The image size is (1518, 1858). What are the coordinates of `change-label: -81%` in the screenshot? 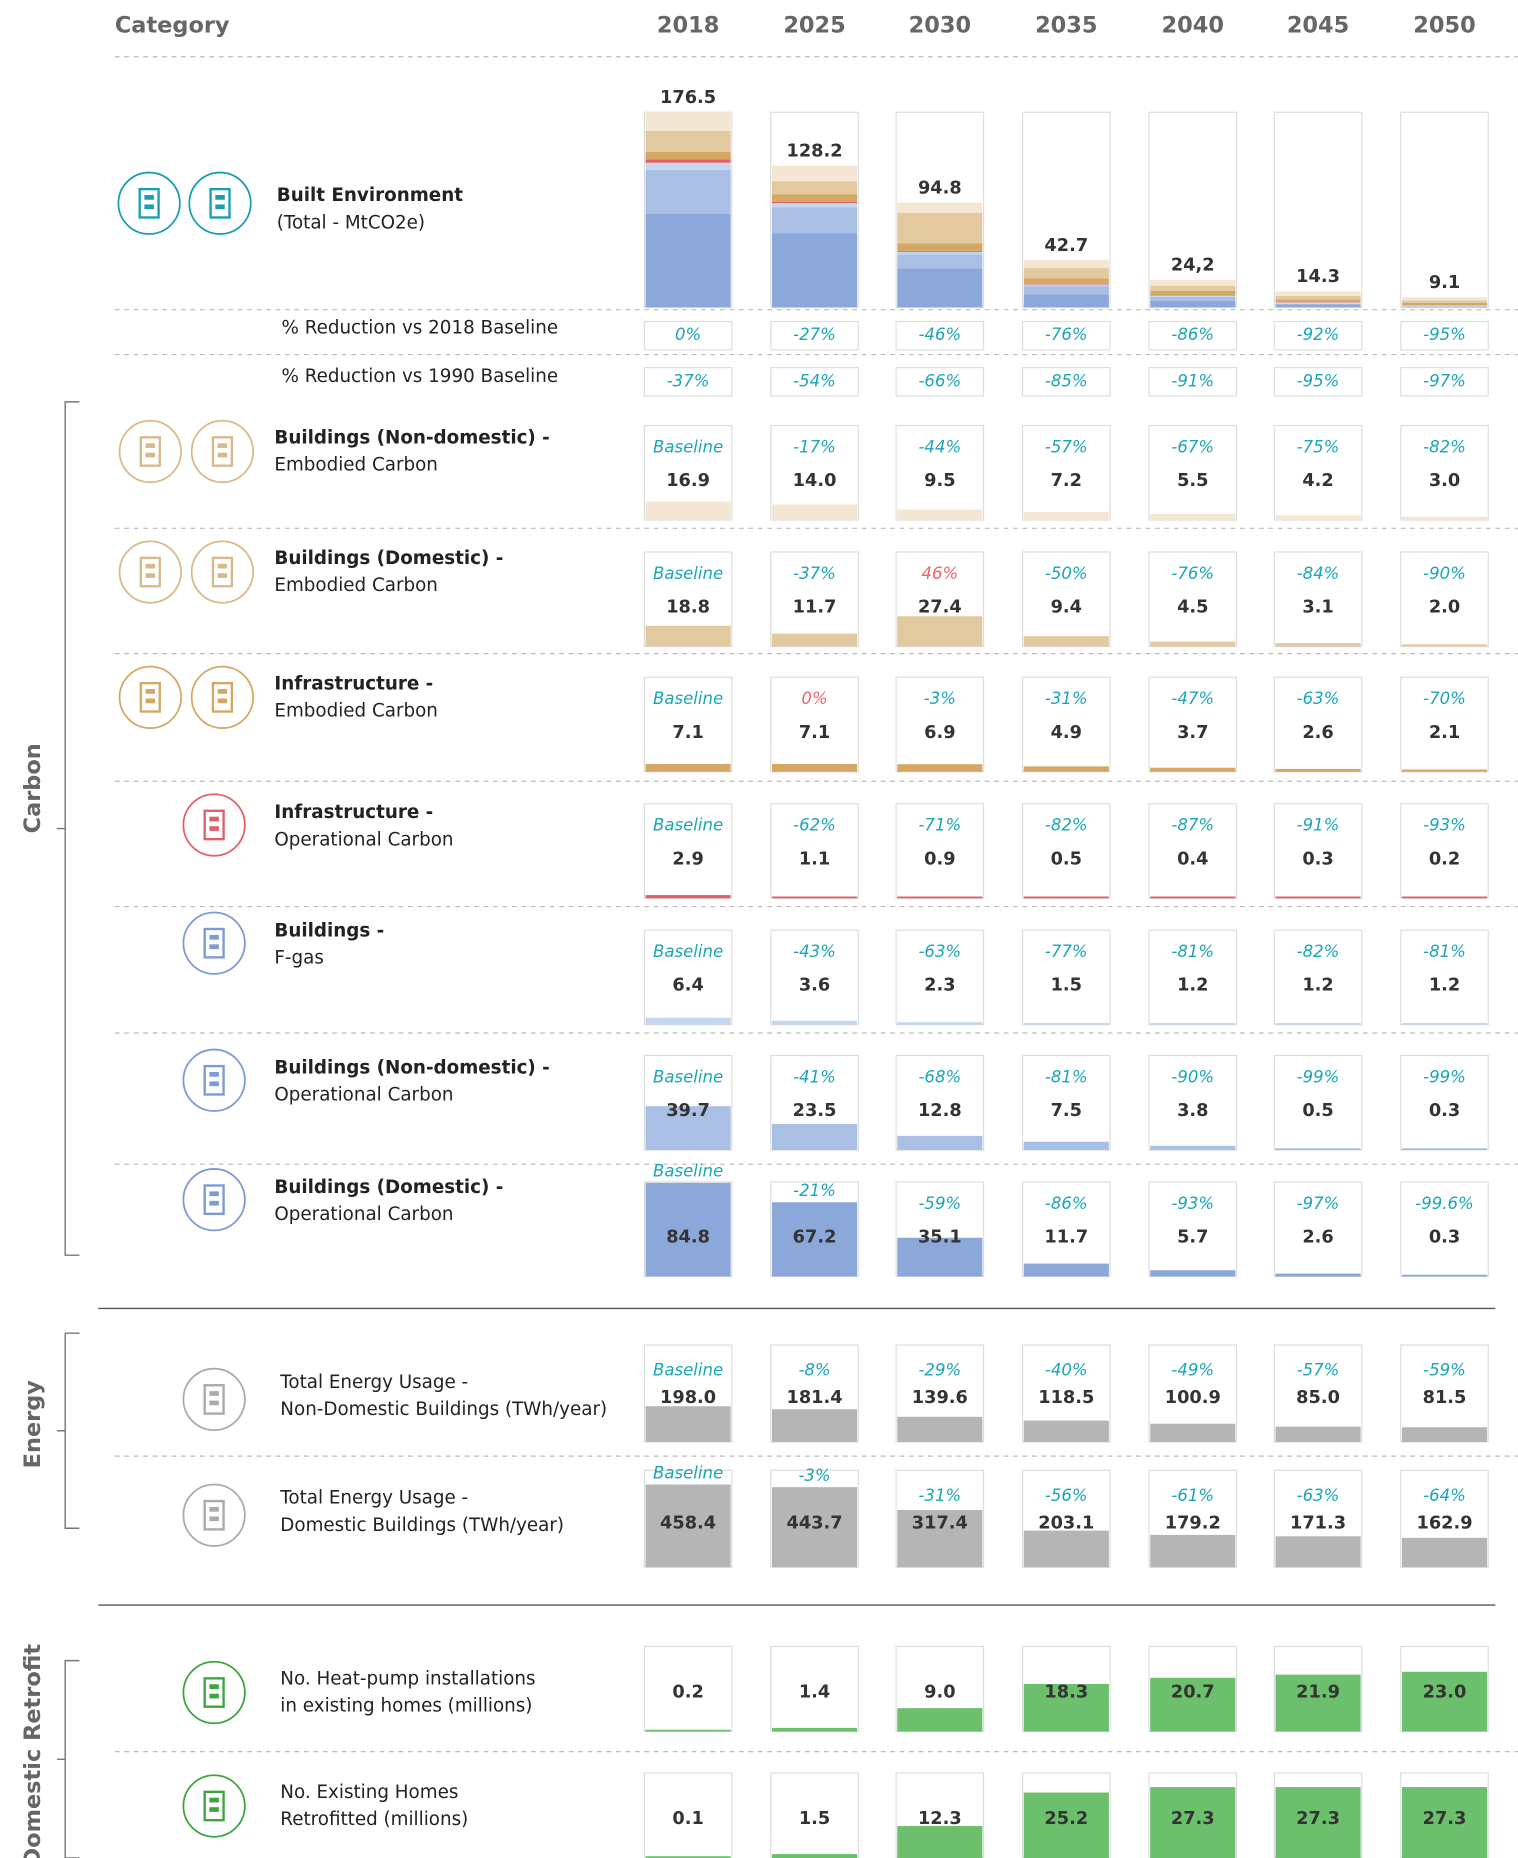 It's located at (1444, 951).